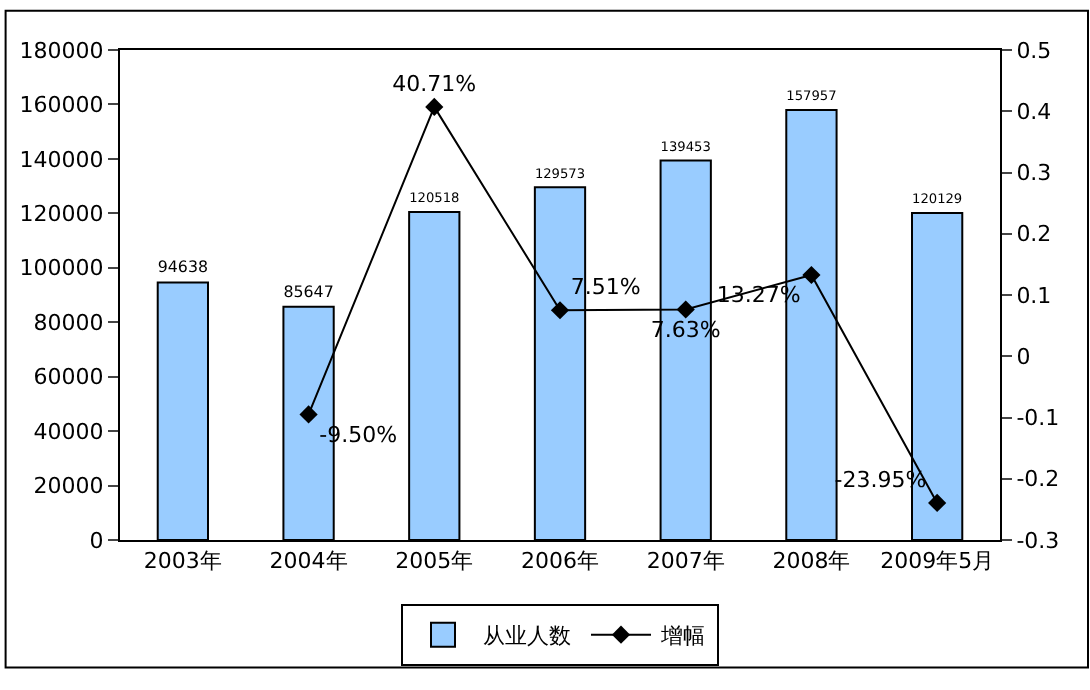 Image resolution: width=1090 pixels, height=690 pixels. Describe the element at coordinates (182, 561) in the screenshot. I see `x-tick-label: 2003年` at that location.